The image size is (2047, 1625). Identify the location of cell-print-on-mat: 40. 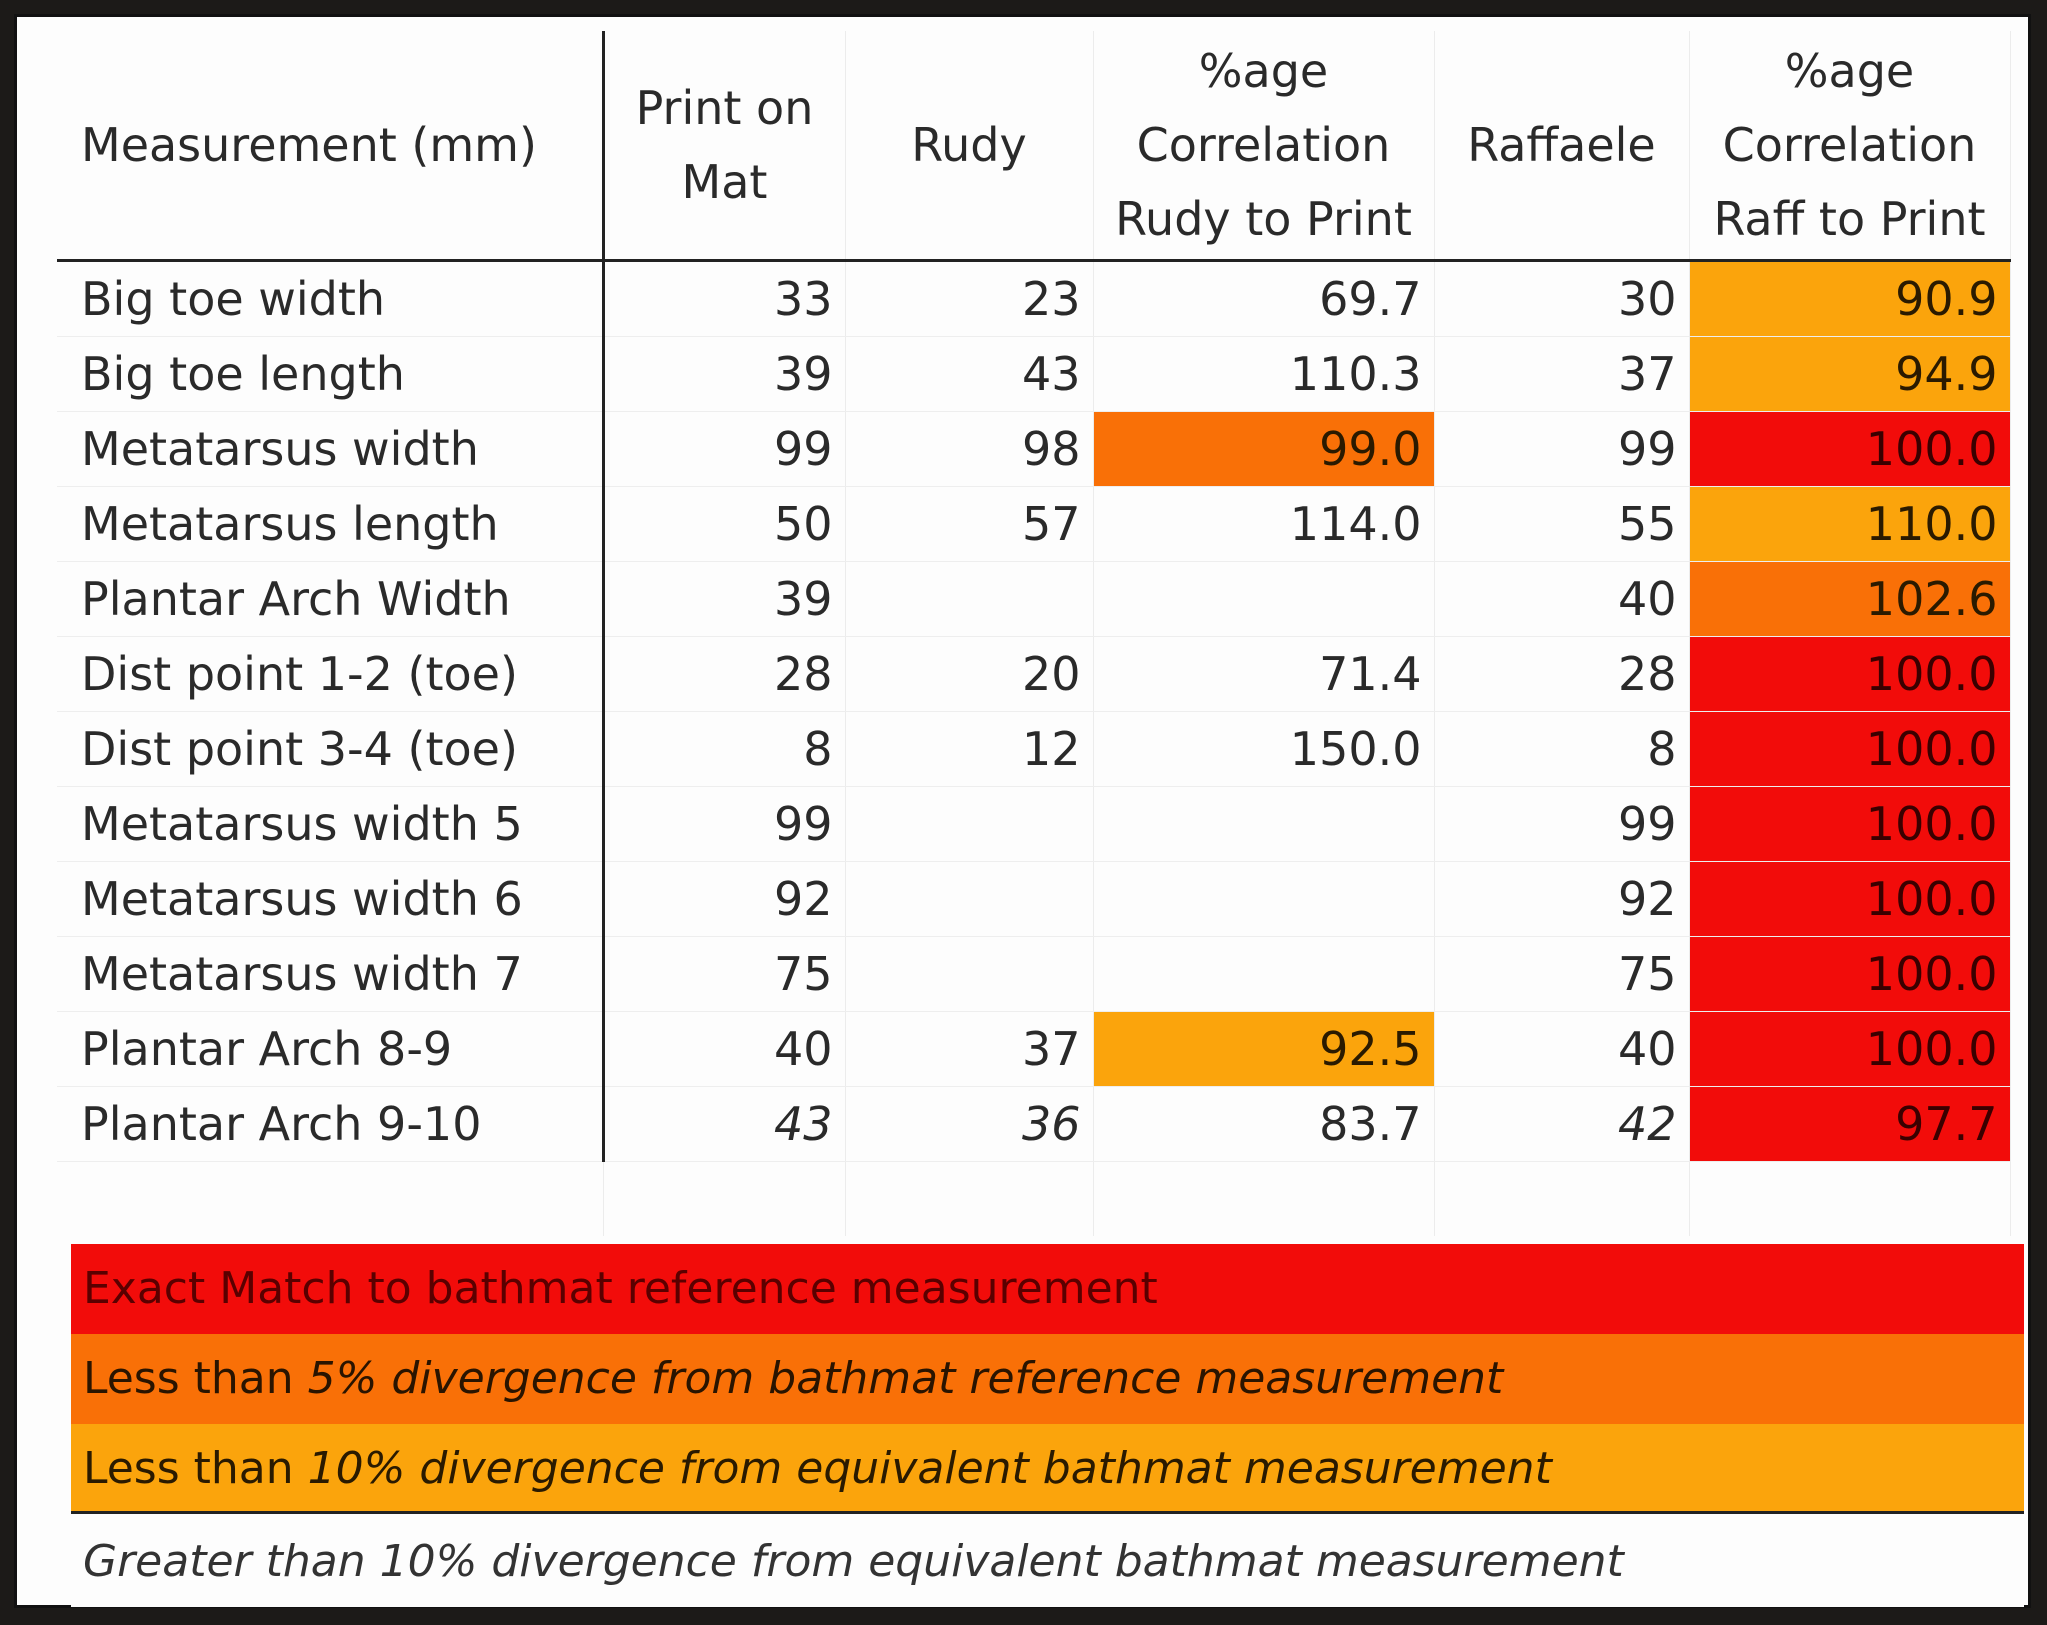
(724, 1049).